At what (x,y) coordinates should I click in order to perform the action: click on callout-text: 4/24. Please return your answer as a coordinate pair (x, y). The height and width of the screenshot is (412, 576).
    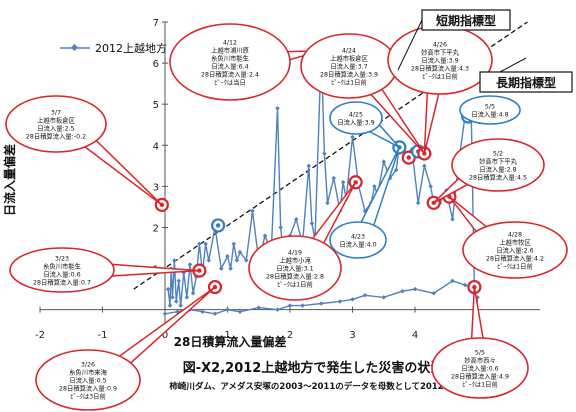
    Looking at the image, I should click on (349, 51).